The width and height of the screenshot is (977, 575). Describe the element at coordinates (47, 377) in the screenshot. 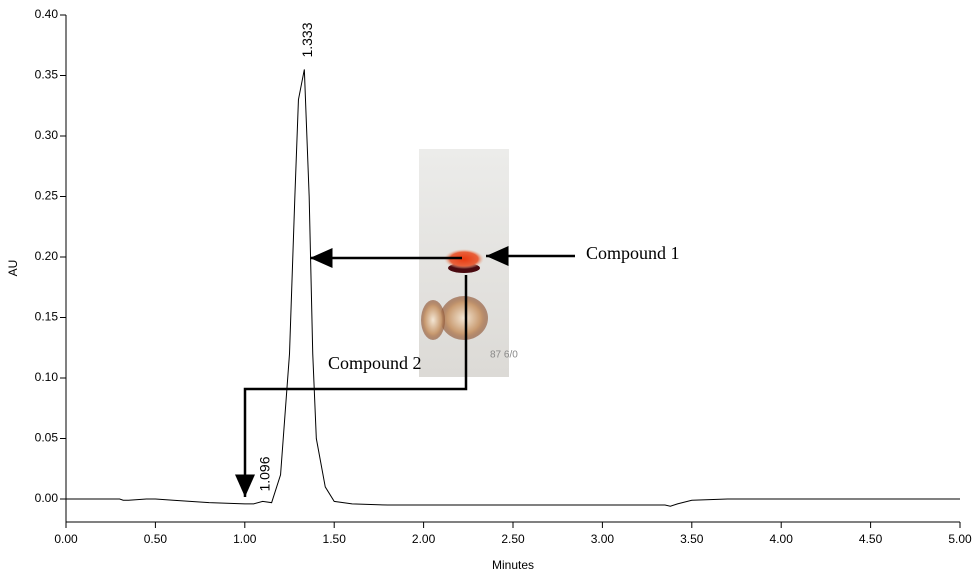

I see `y-tick-label: 0.10` at that location.